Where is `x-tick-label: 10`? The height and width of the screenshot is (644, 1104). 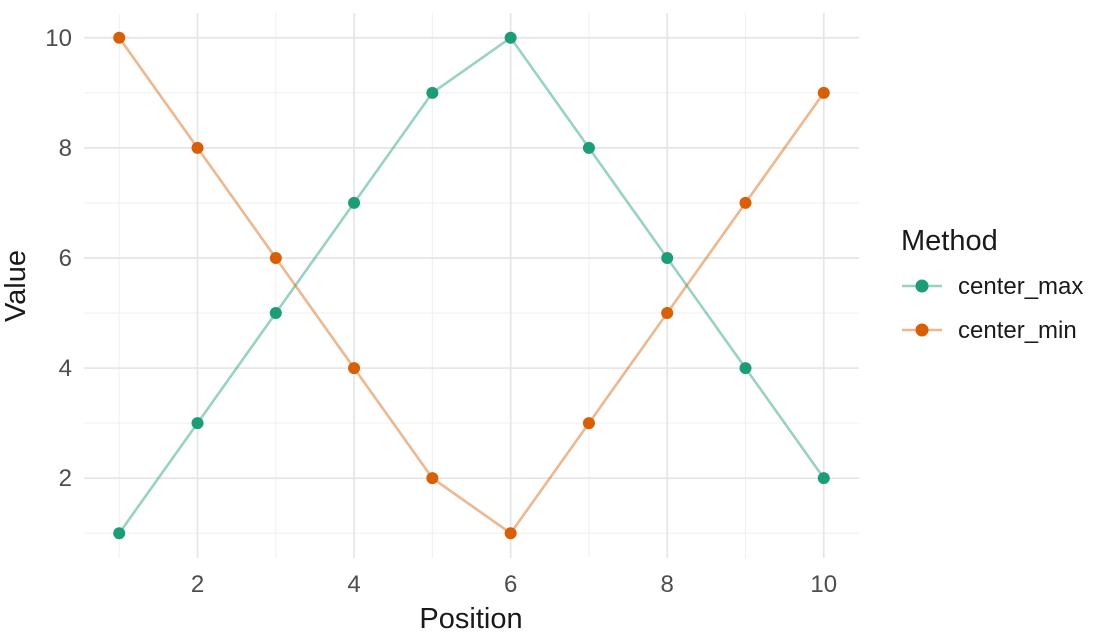 x-tick-label: 10 is located at coordinates (823, 584).